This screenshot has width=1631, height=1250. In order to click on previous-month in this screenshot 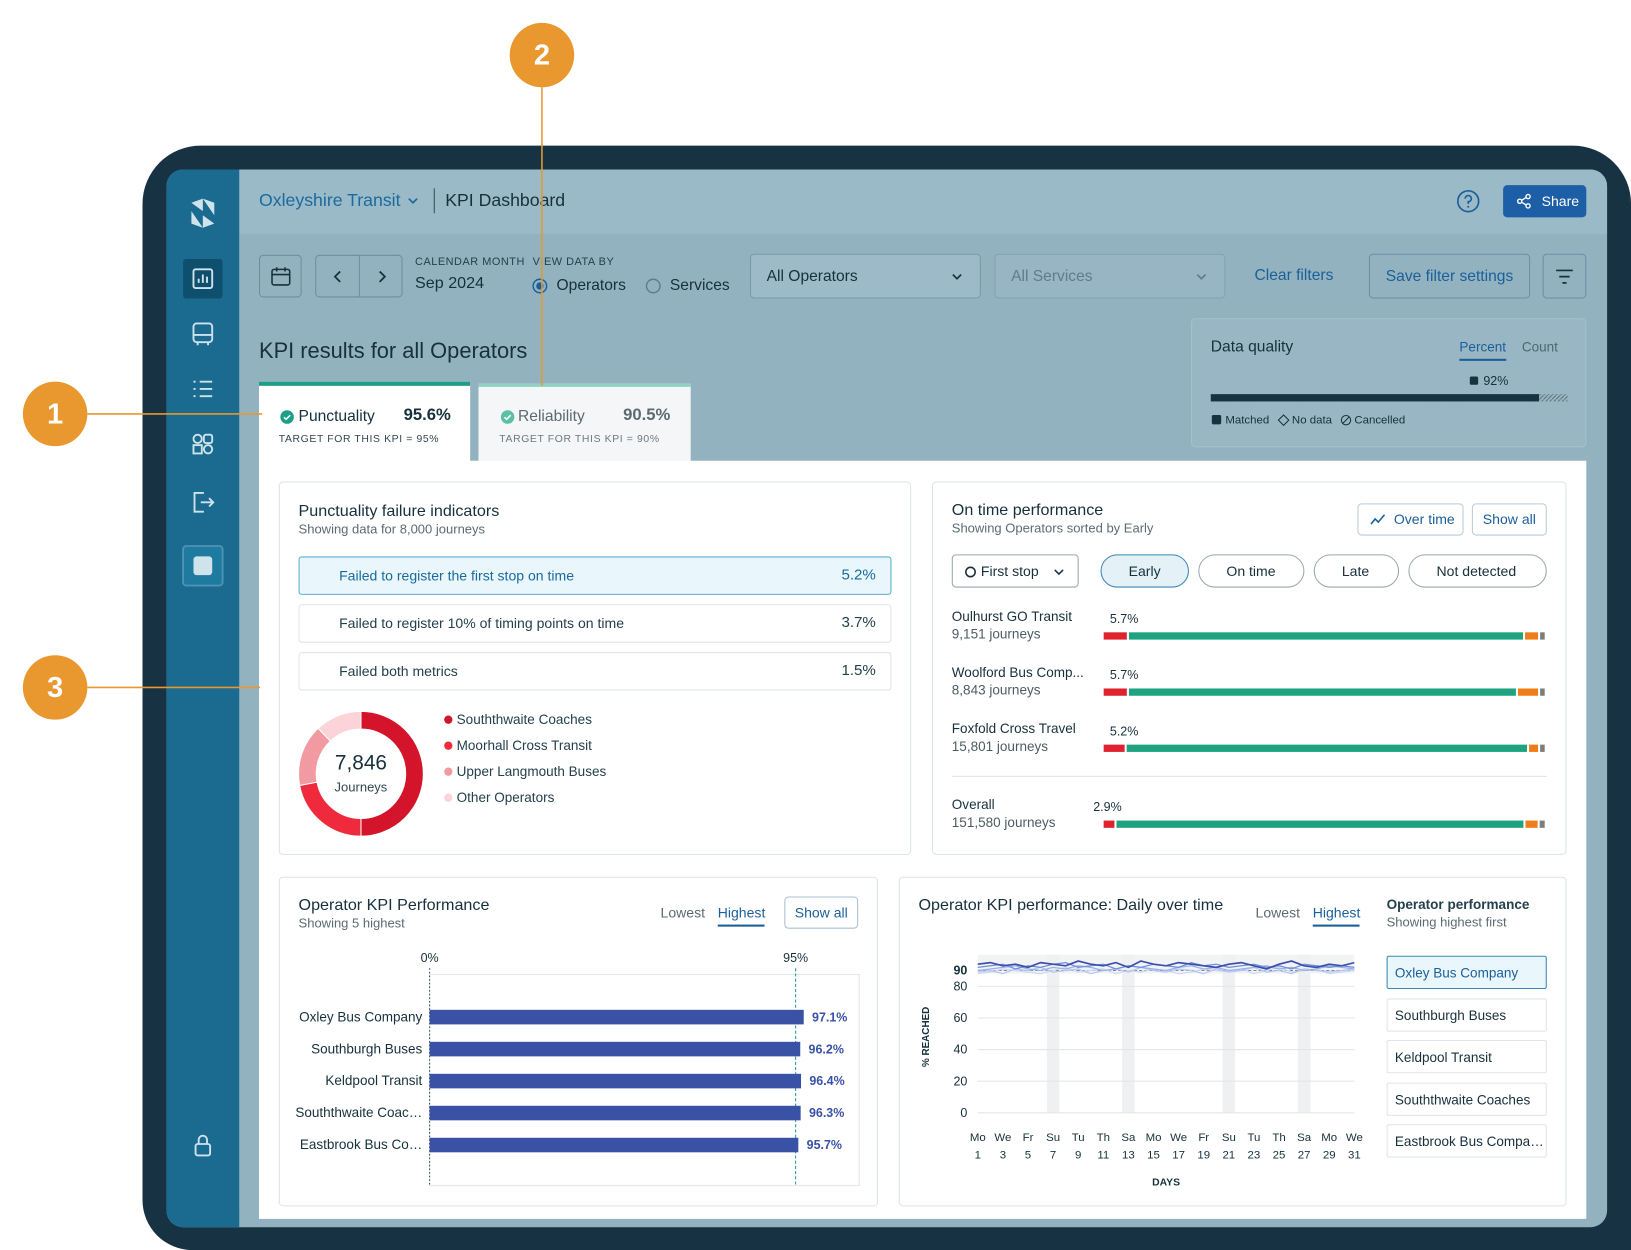, I will do `click(338, 276)`.